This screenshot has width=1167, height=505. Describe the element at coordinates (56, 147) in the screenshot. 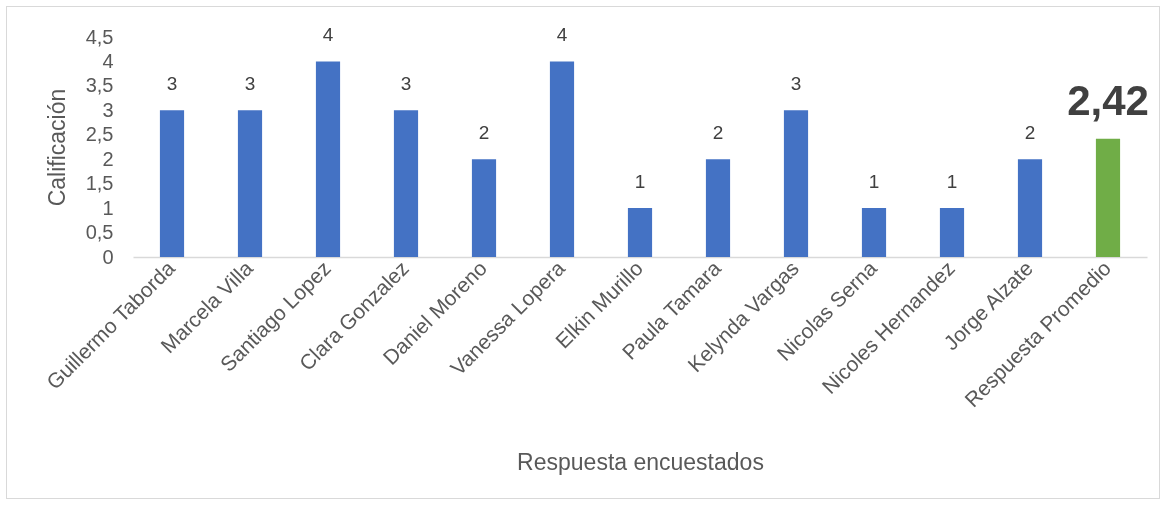

I see `y-axis-title: Calificación` at that location.